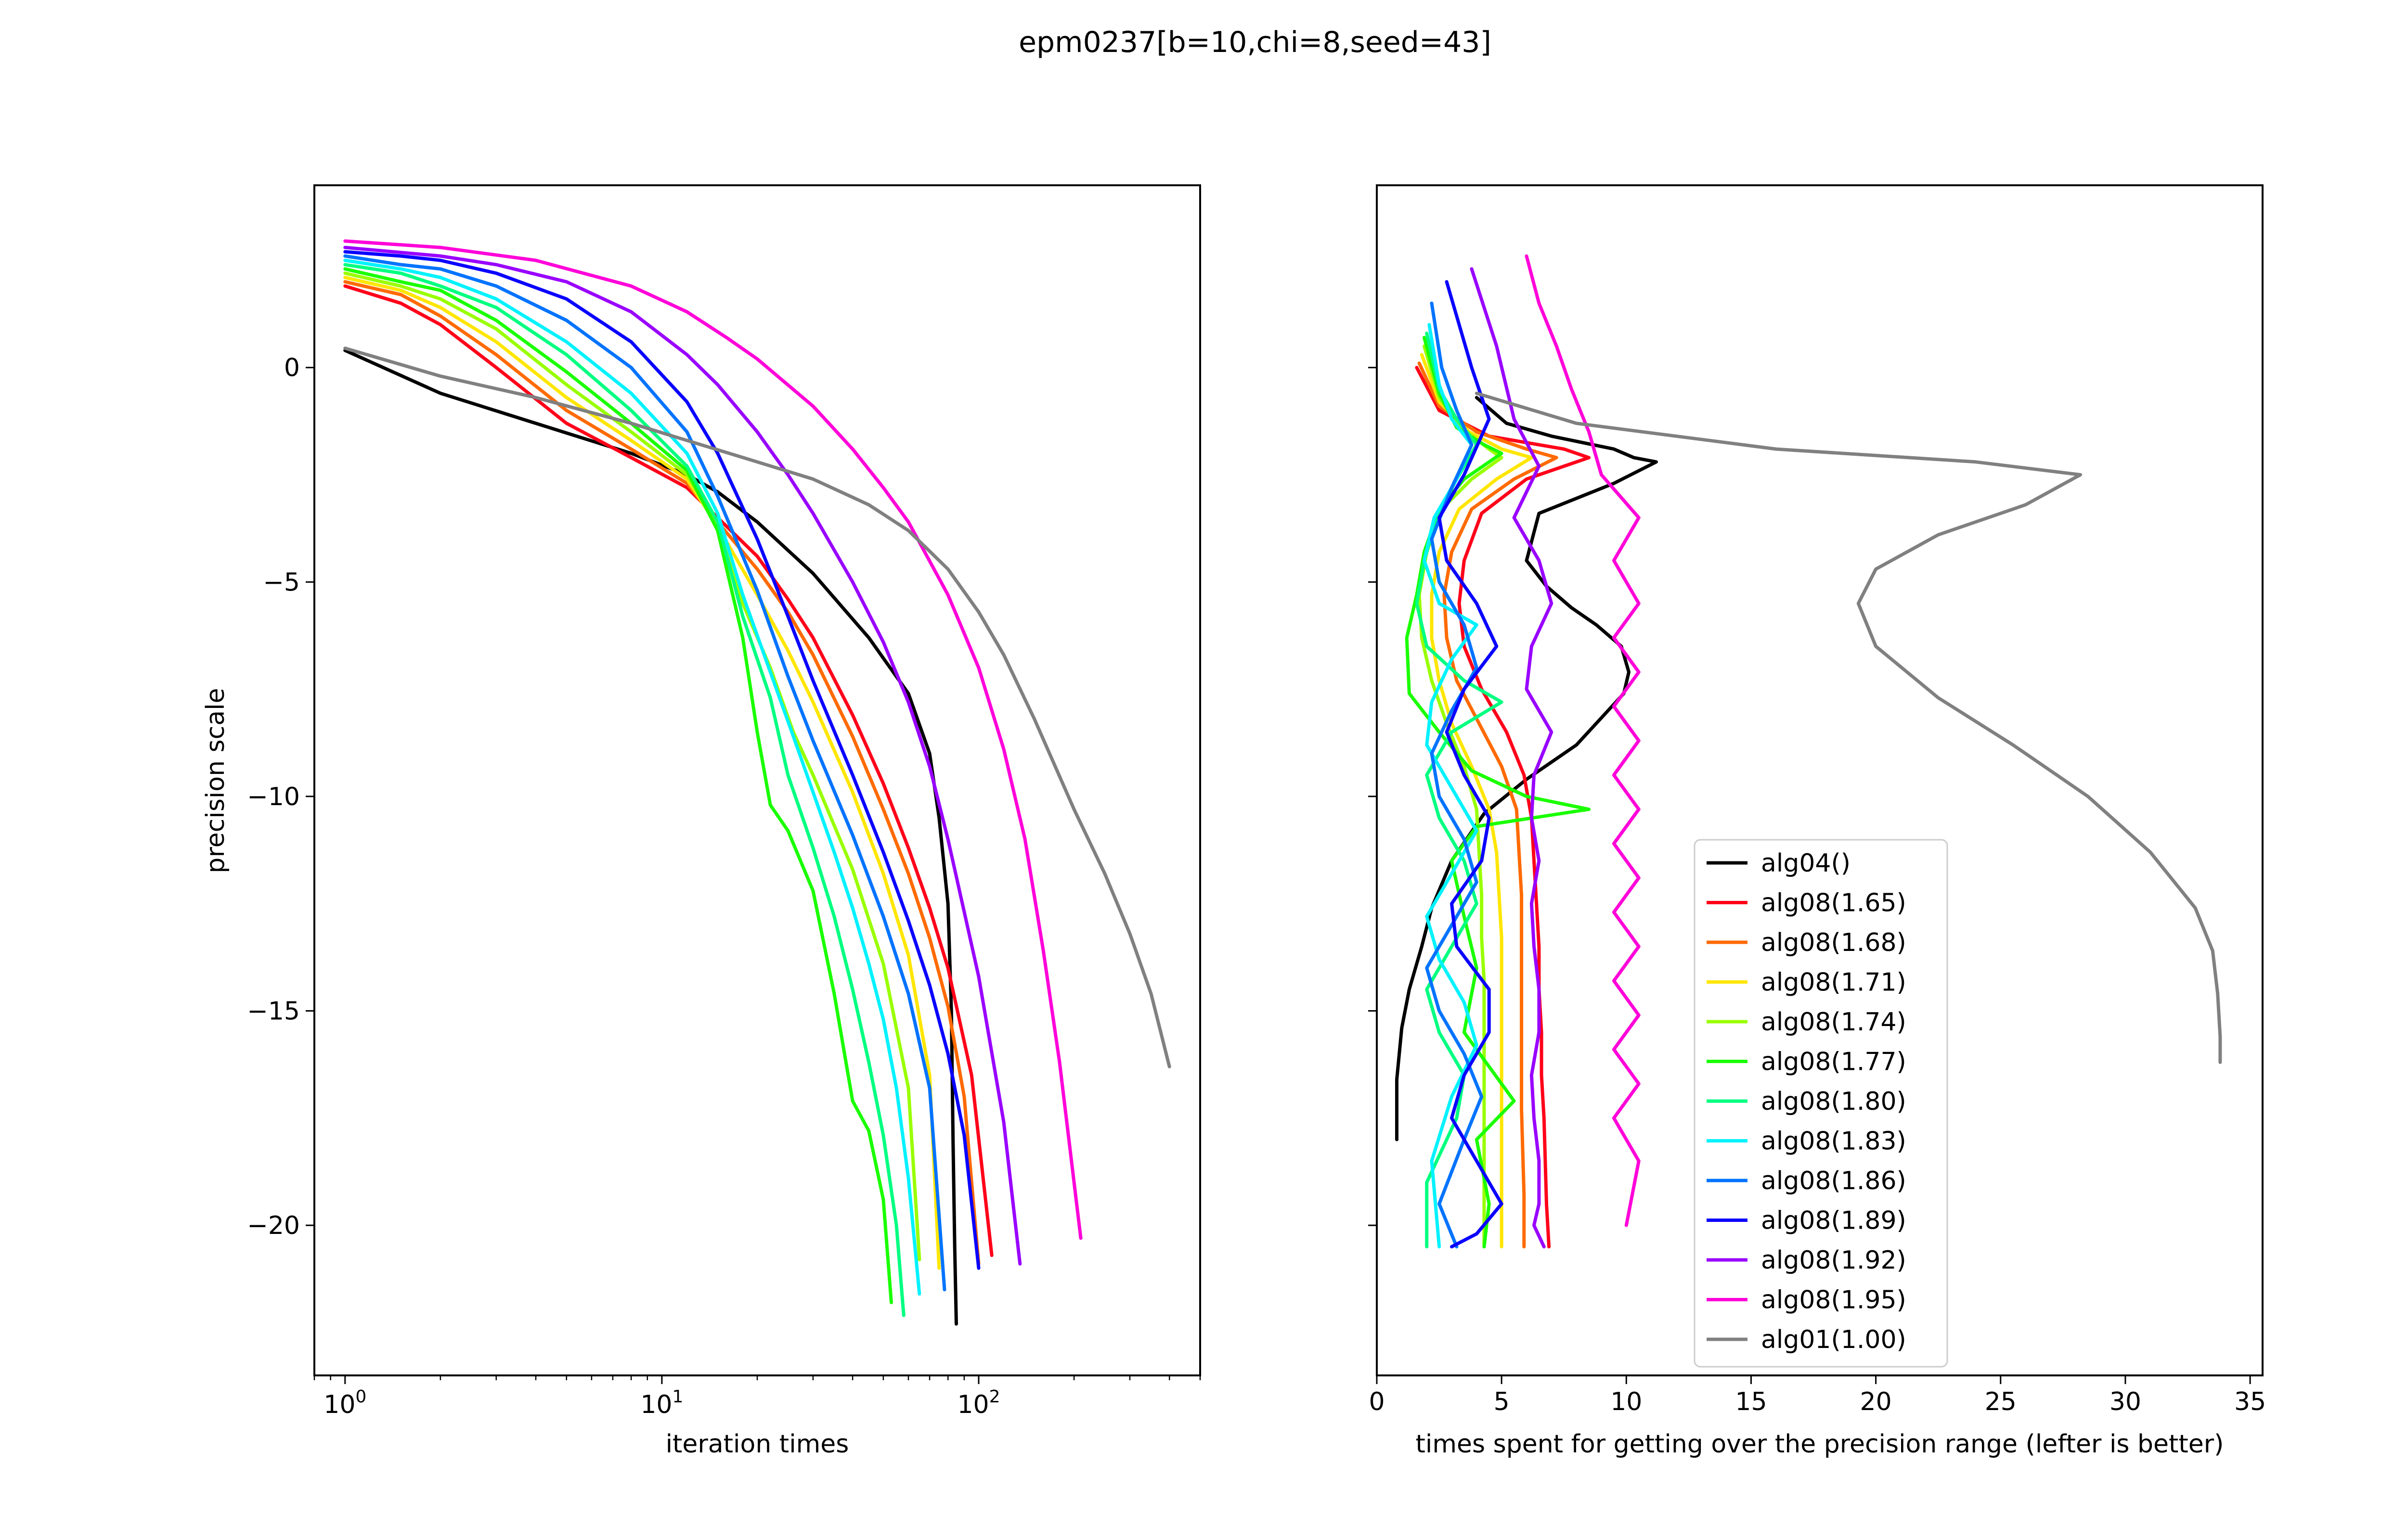 This screenshot has width=2407, height=1540. Describe the element at coordinates (1833, 982) in the screenshot. I see `legend-label-alg08-1-71: alg08(1.71)` at that location.